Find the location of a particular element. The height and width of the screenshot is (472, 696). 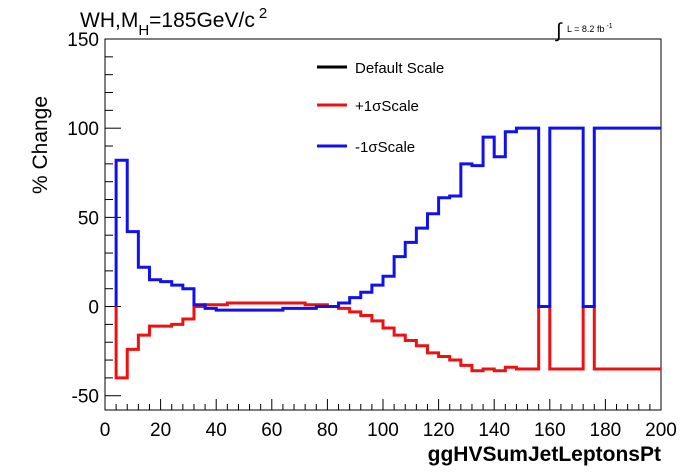

y-tick-label: 0 is located at coordinates (93, 308).